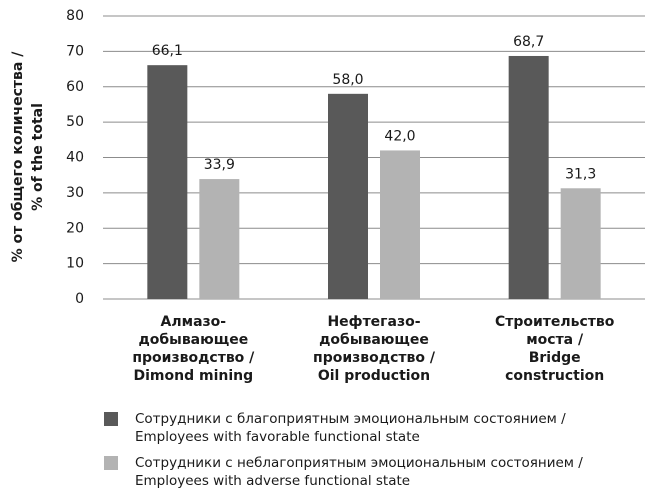 The height and width of the screenshot is (492, 656). I want to click on text-line: % of the total, so click(38, 157).